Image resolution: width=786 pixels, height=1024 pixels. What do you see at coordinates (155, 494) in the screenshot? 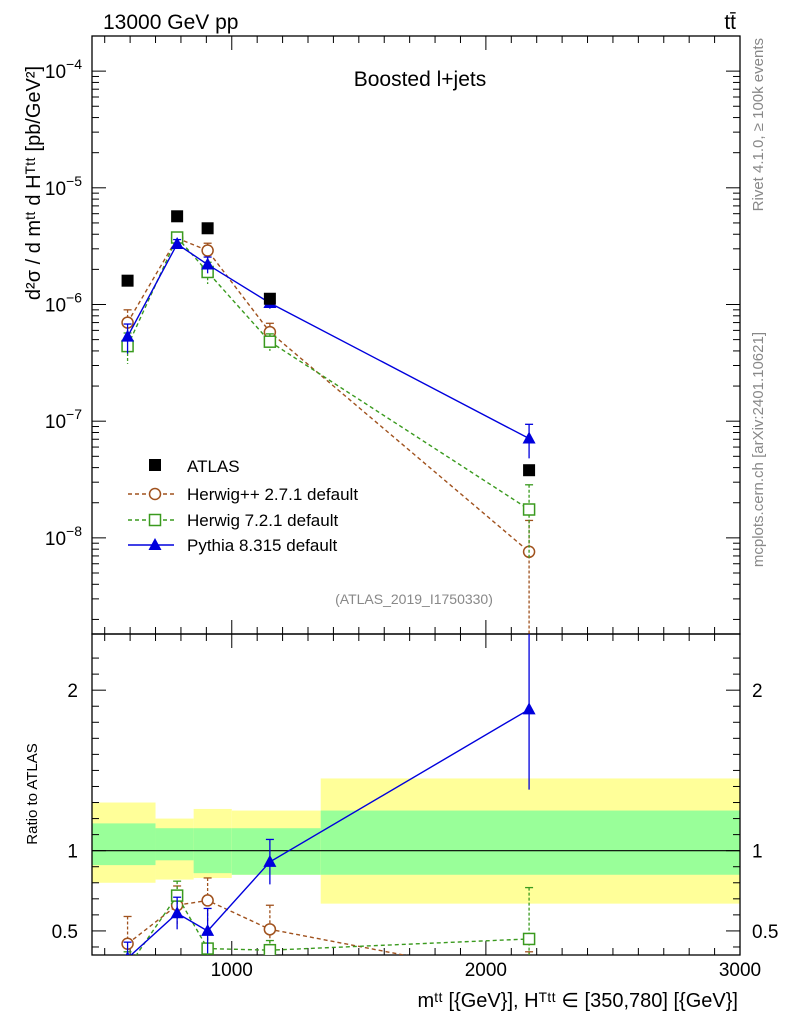
I see `legend-marker-herwigpp` at bounding box center [155, 494].